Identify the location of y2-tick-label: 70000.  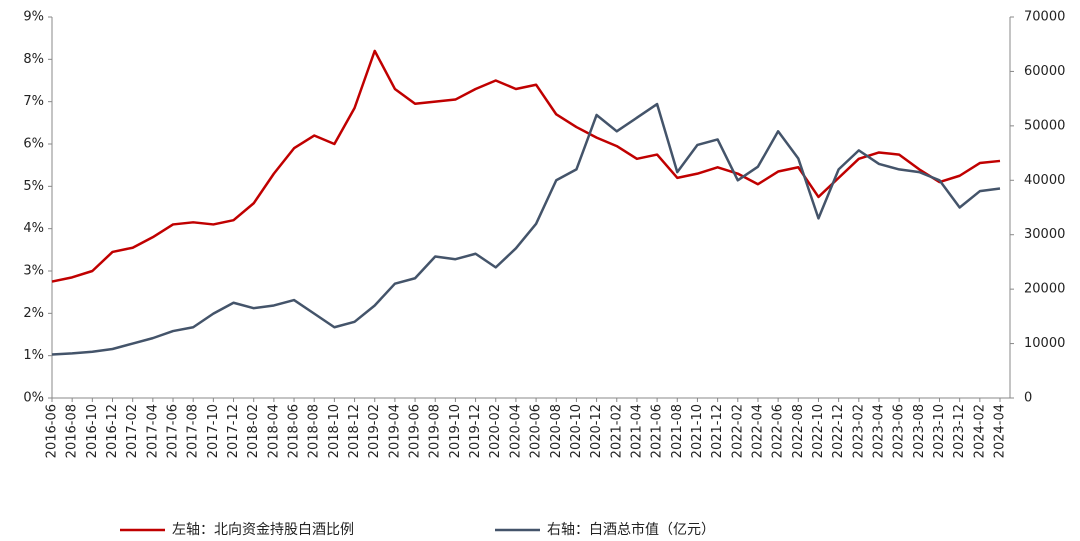
(1044, 17).